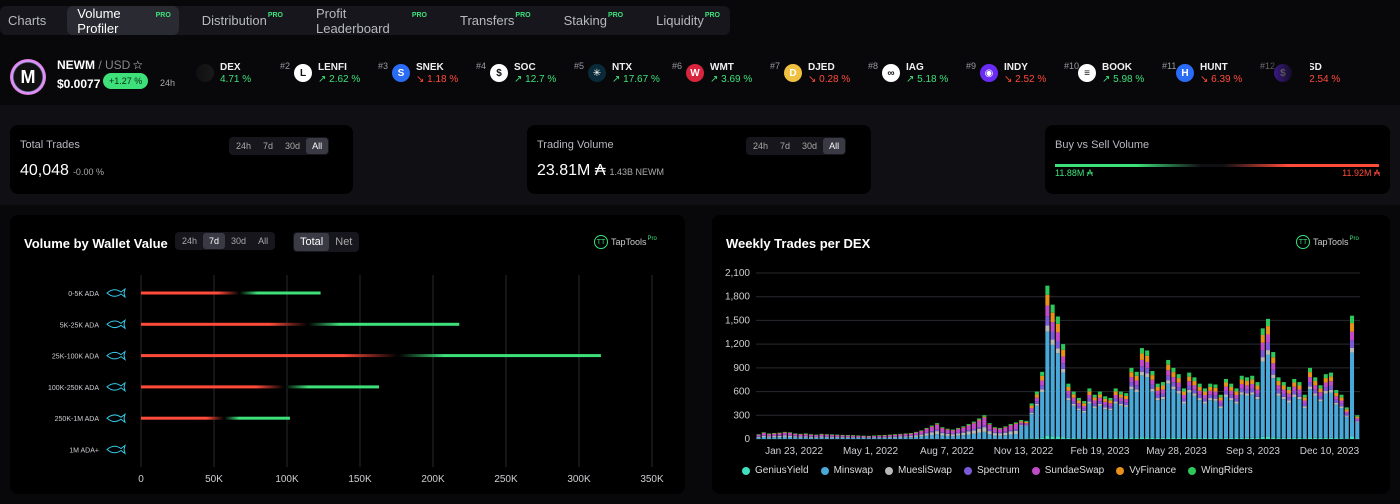  I want to click on tab-liquidity: Liquidity PRO, so click(688, 20).